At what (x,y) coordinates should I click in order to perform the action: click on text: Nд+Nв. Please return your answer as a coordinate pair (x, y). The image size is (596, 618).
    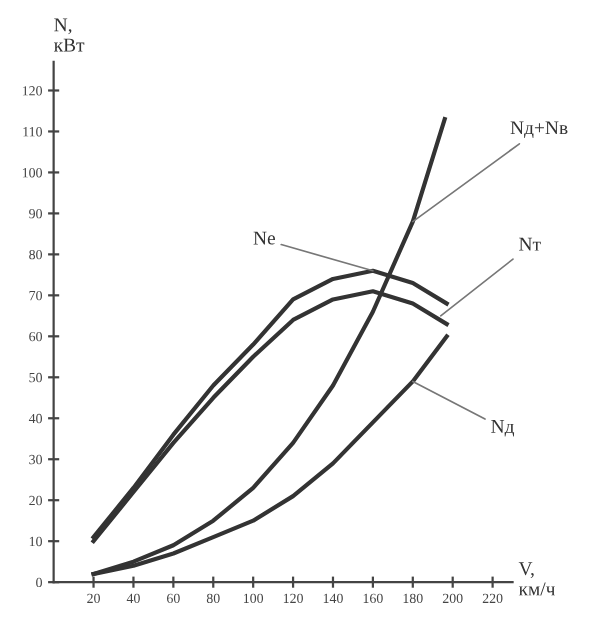
    Looking at the image, I should click on (539, 129).